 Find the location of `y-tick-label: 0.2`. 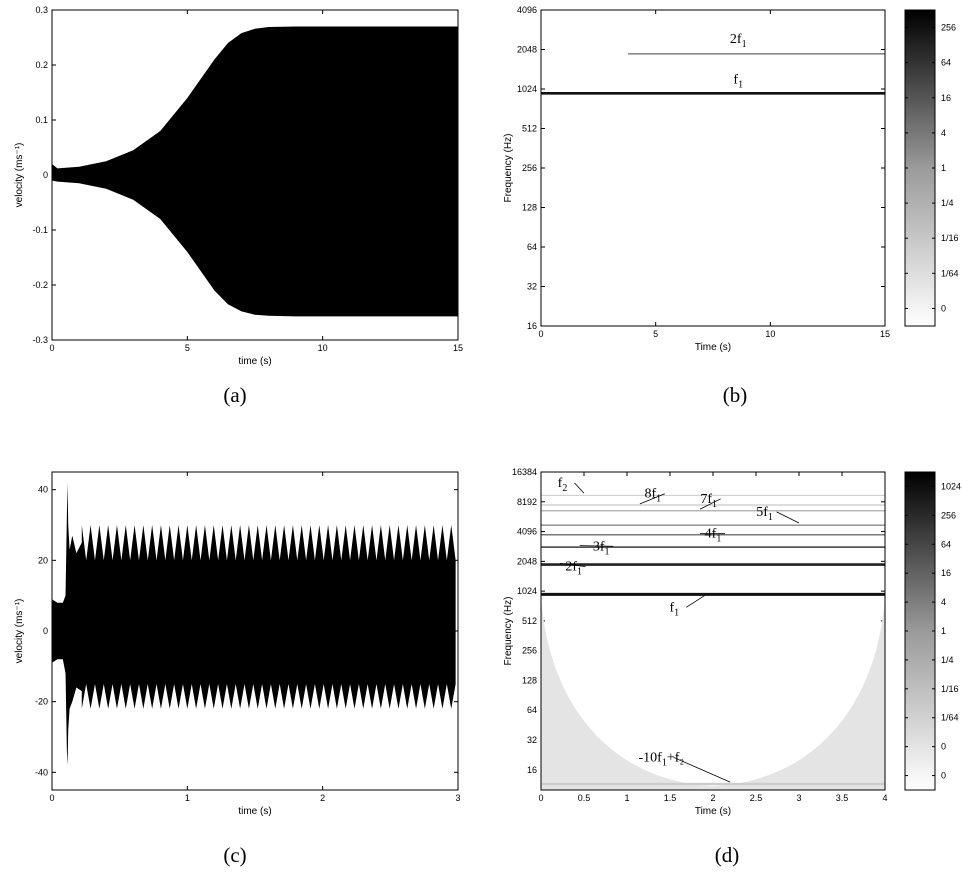

y-tick-label: 0.2 is located at coordinates (41, 65).